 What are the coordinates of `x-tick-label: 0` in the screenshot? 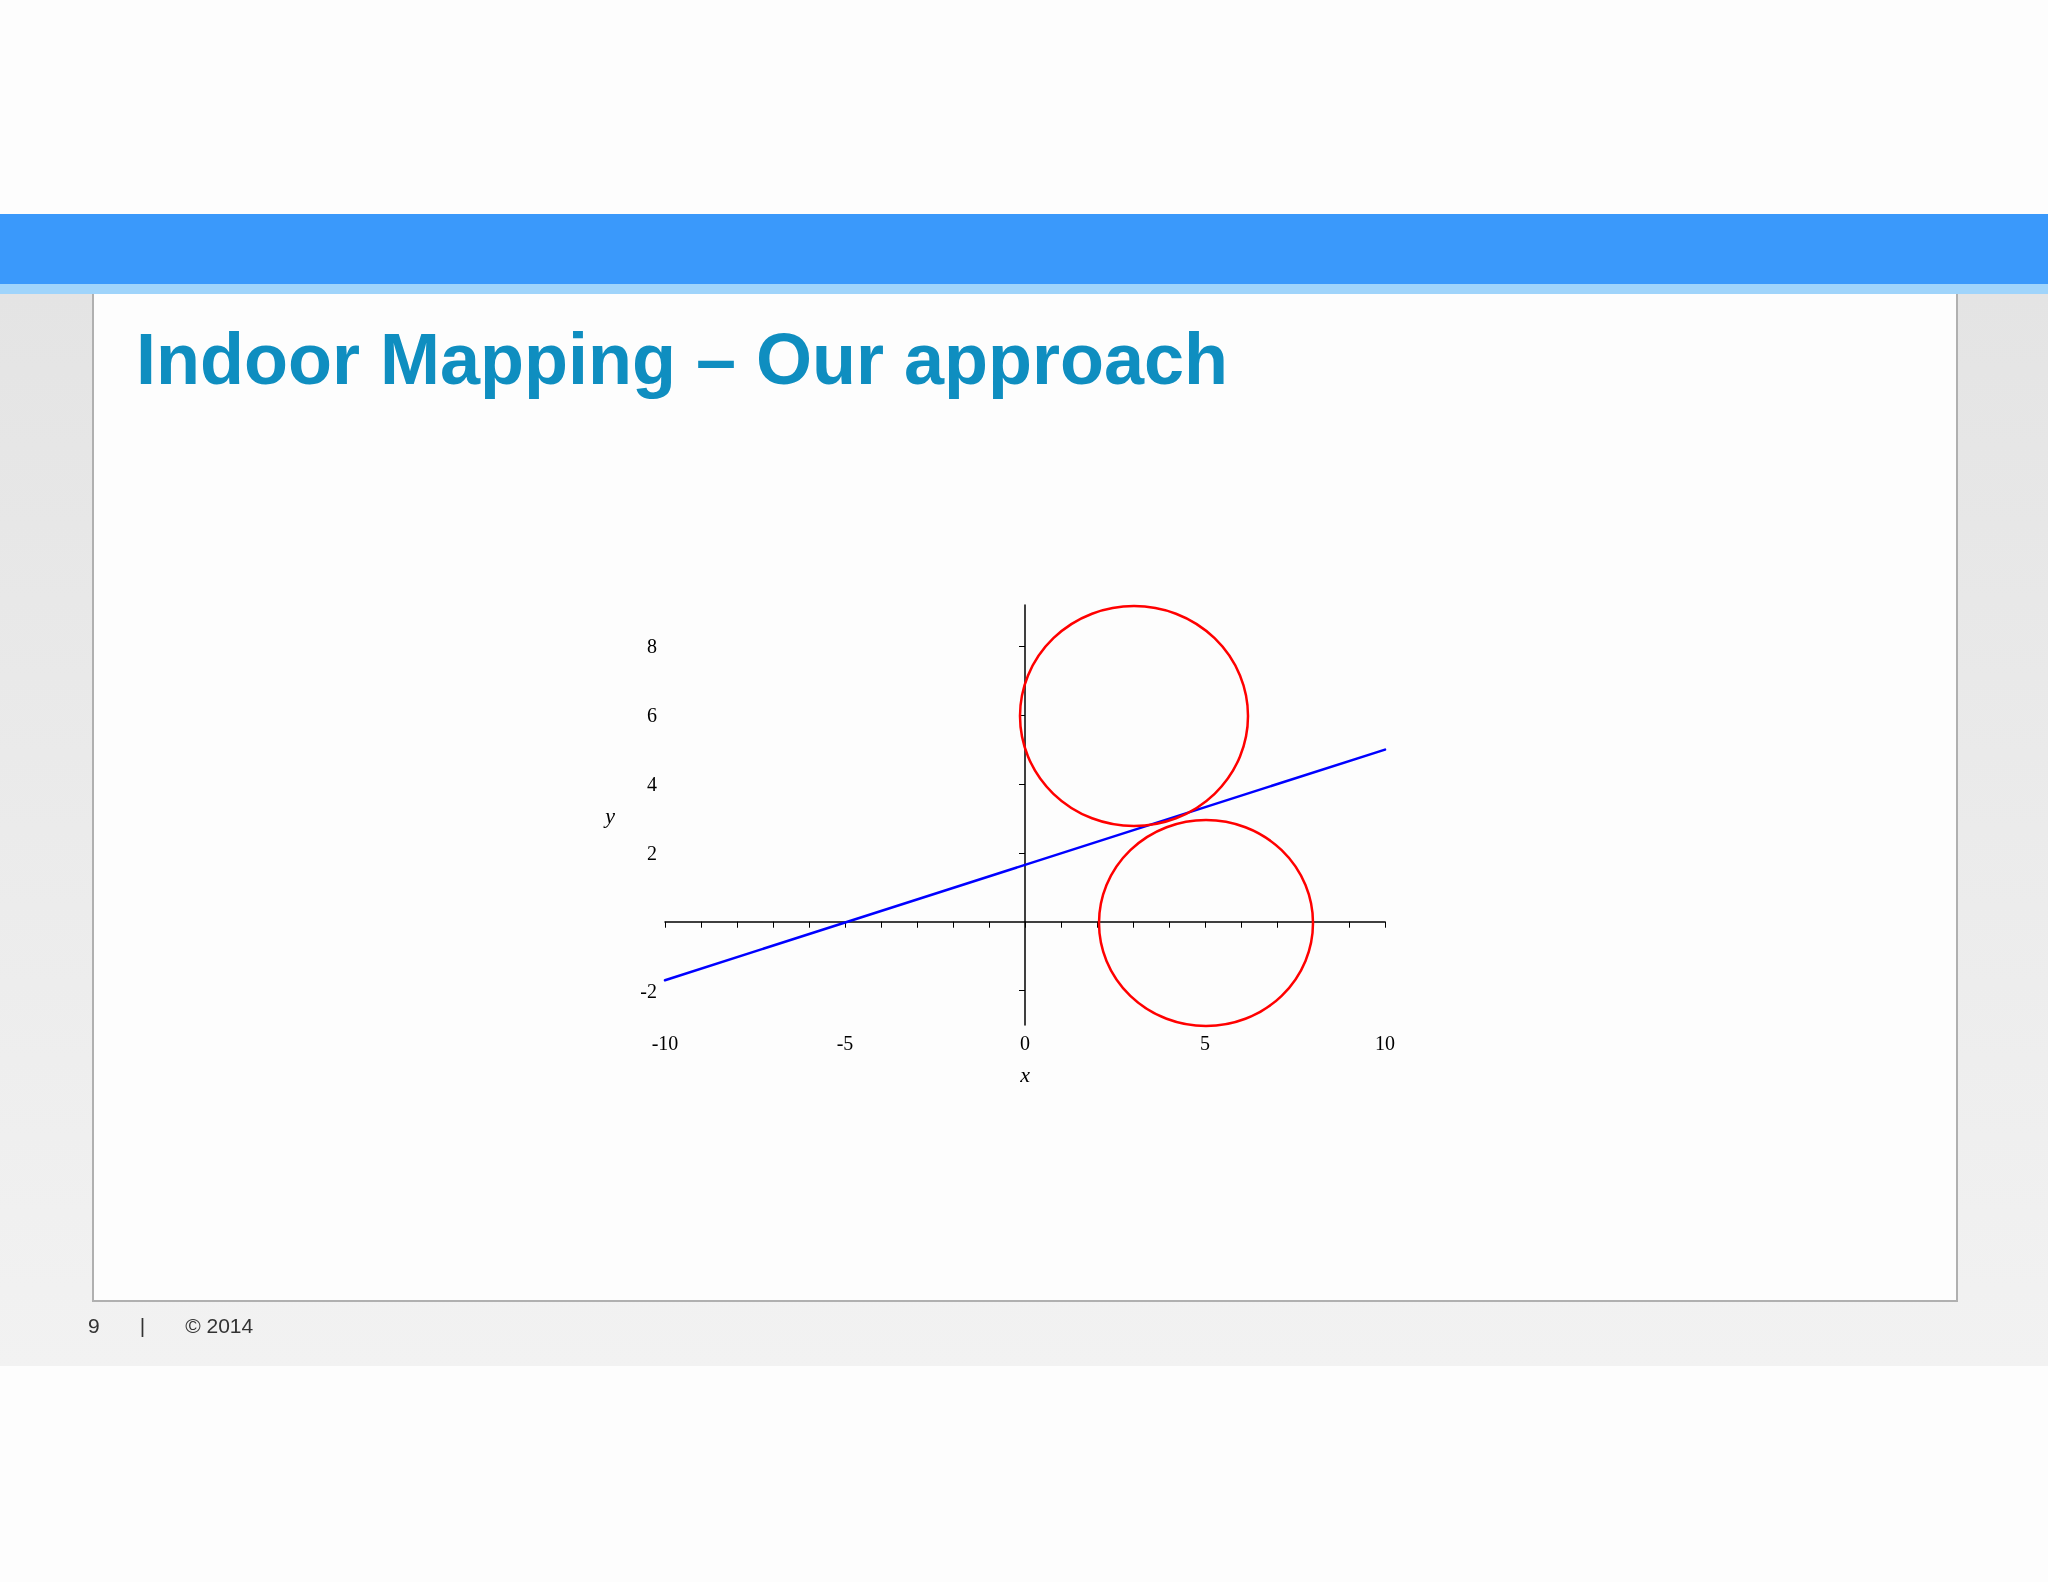 It's located at (1025, 1043).